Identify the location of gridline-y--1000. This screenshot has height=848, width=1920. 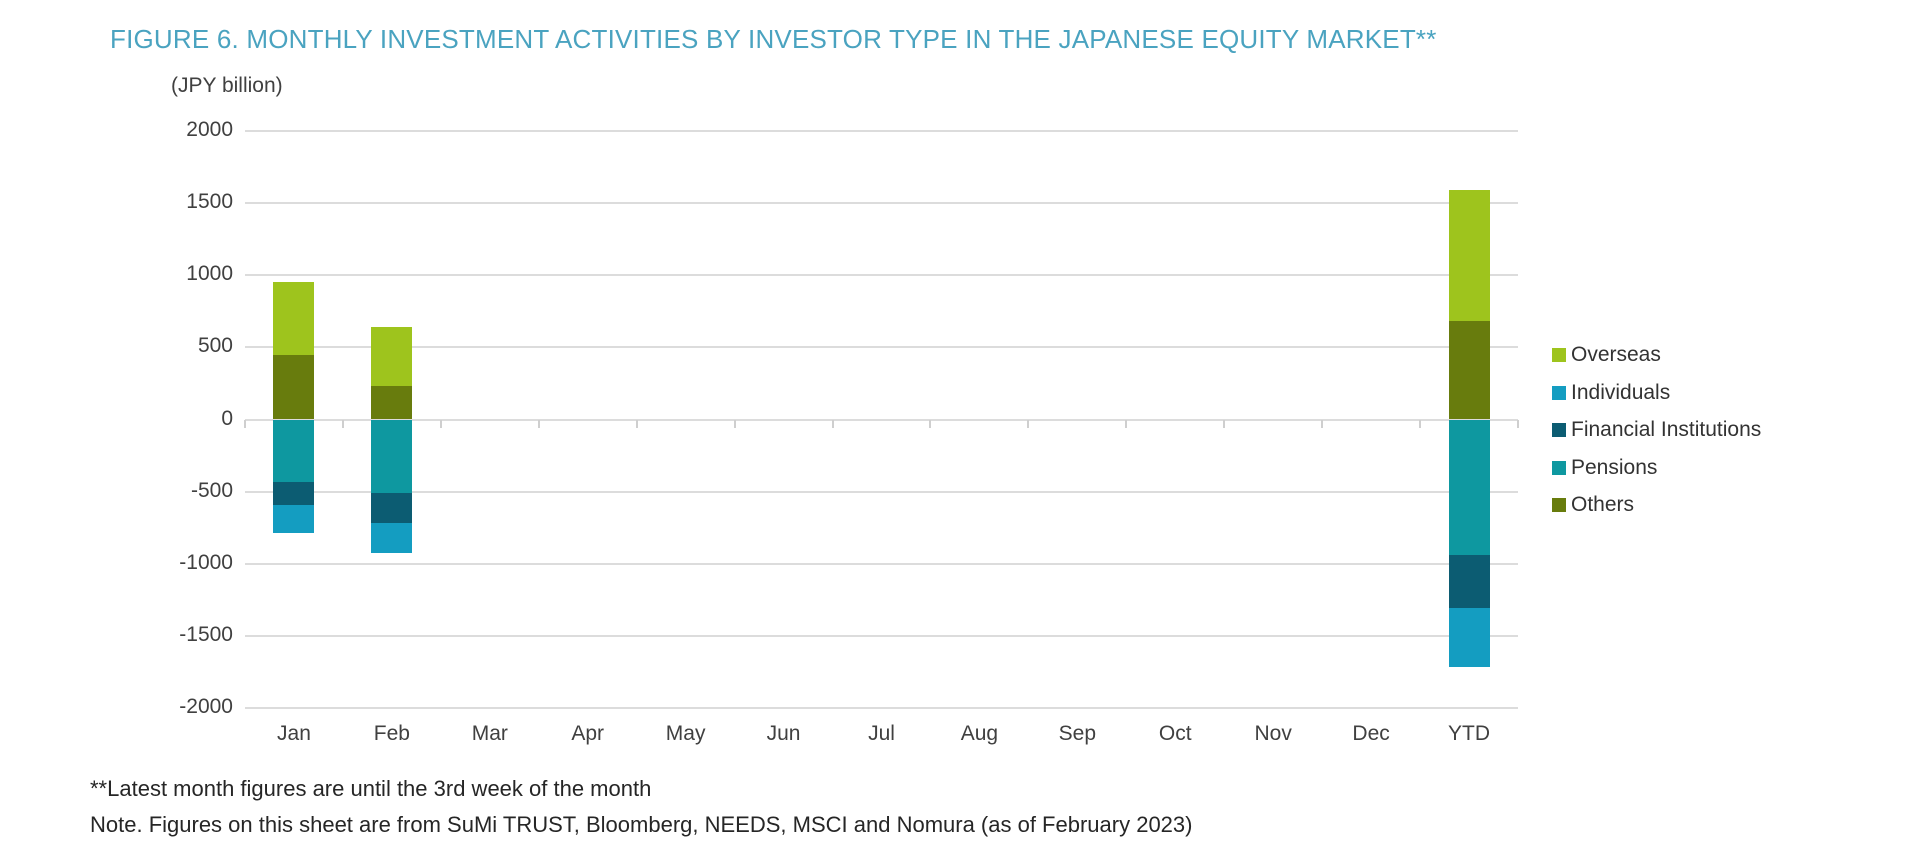
(881, 563).